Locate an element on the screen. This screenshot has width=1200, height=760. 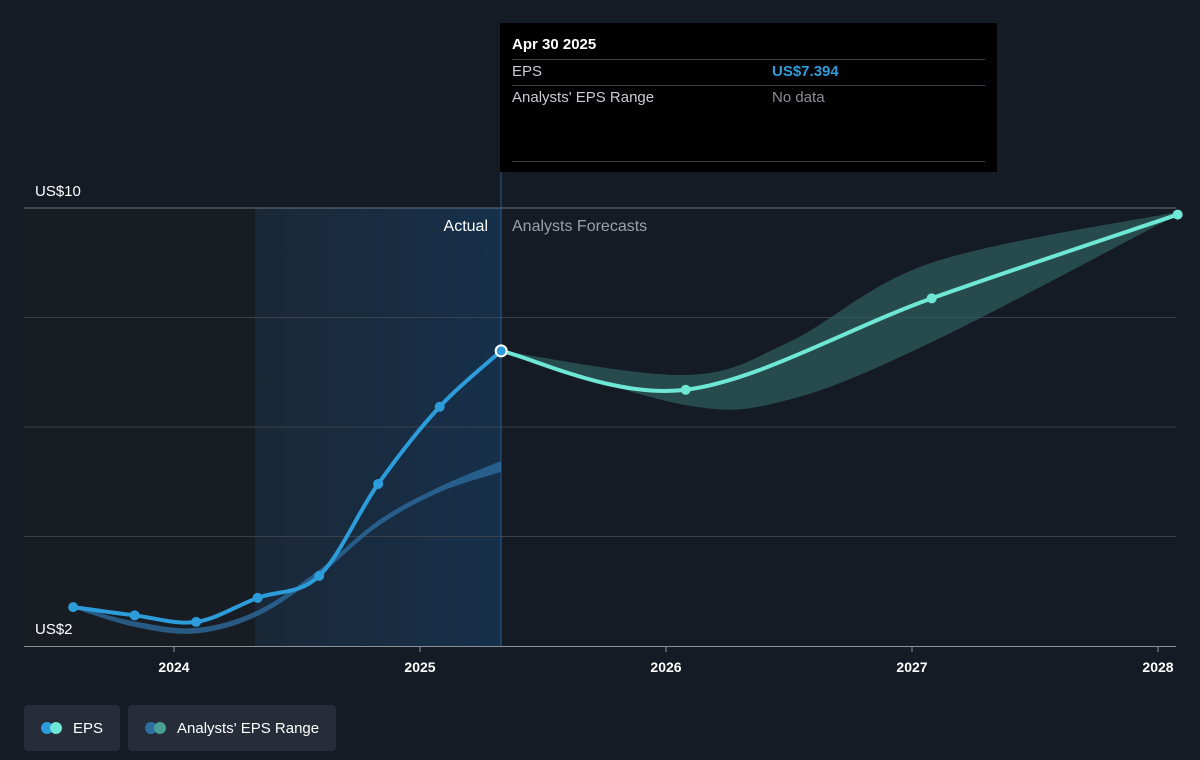
x-tick-label: 2026 is located at coordinates (665, 667).